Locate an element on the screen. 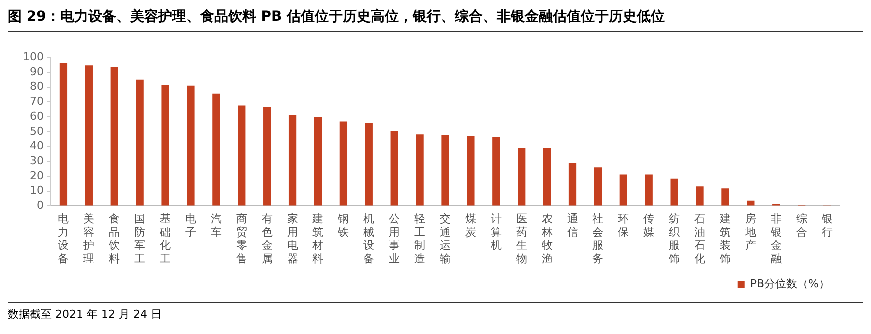 The image size is (871, 334). x-tick-label: 商贸零售 is located at coordinates (242, 239).